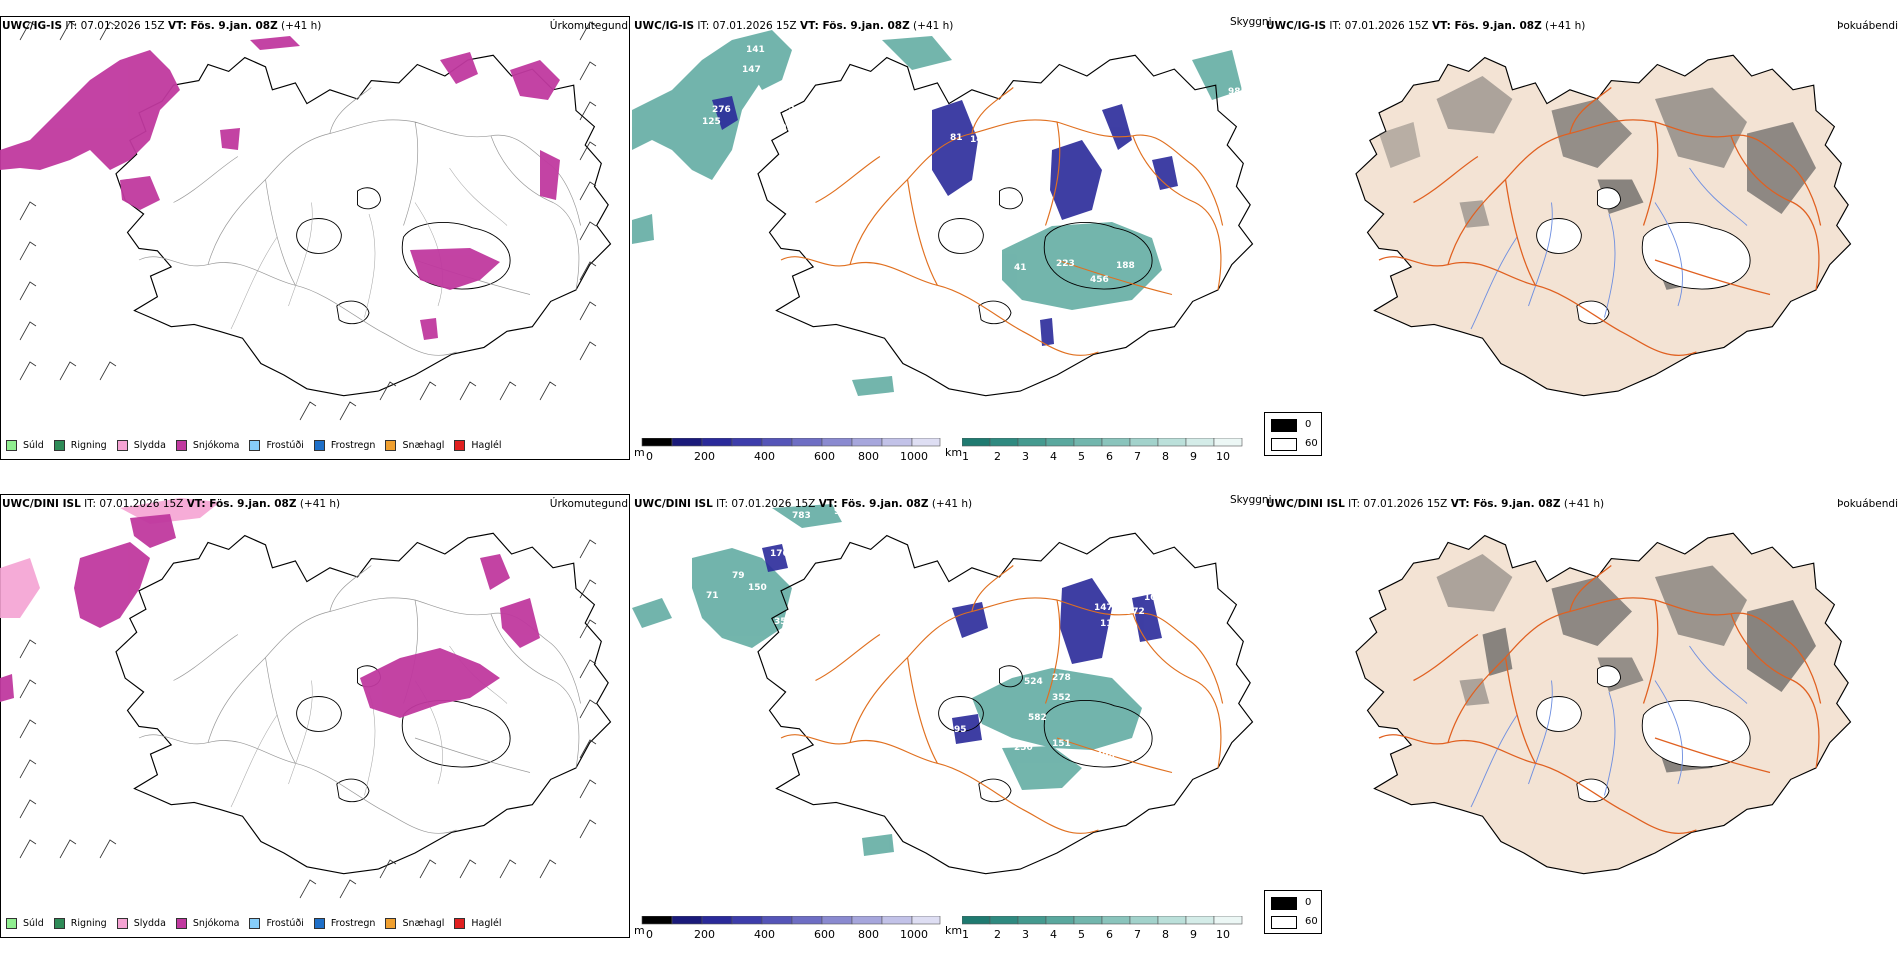 This screenshot has height=953, width=1900. What do you see at coordinates (1061, 744) in the screenshot?
I see `svg-text: 151` at bounding box center [1061, 744].